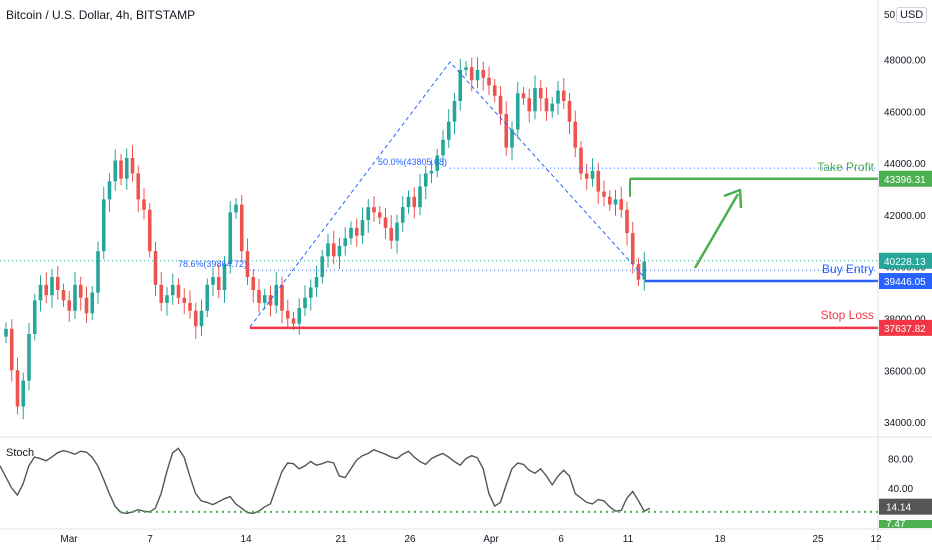 Image resolution: width=932 pixels, height=550 pixels. Describe the element at coordinates (410, 539) in the screenshot. I see `time-tick-label: 26` at that location.